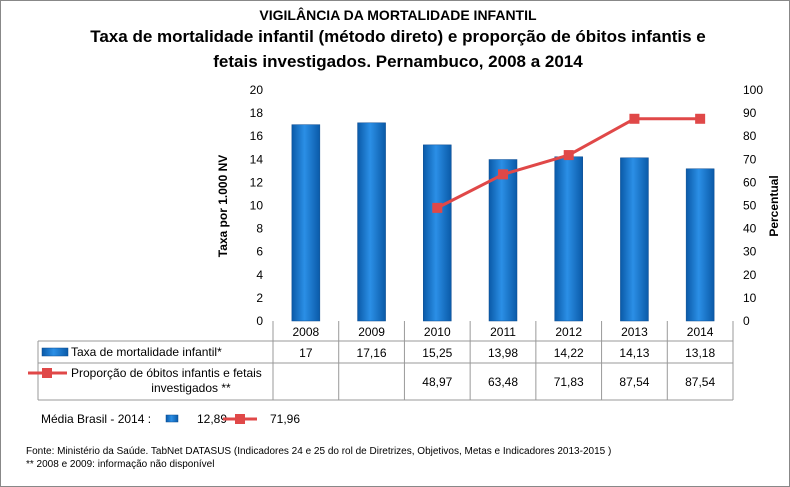  Describe the element at coordinates (568, 332) in the screenshot. I see `category-label: 2012` at that location.